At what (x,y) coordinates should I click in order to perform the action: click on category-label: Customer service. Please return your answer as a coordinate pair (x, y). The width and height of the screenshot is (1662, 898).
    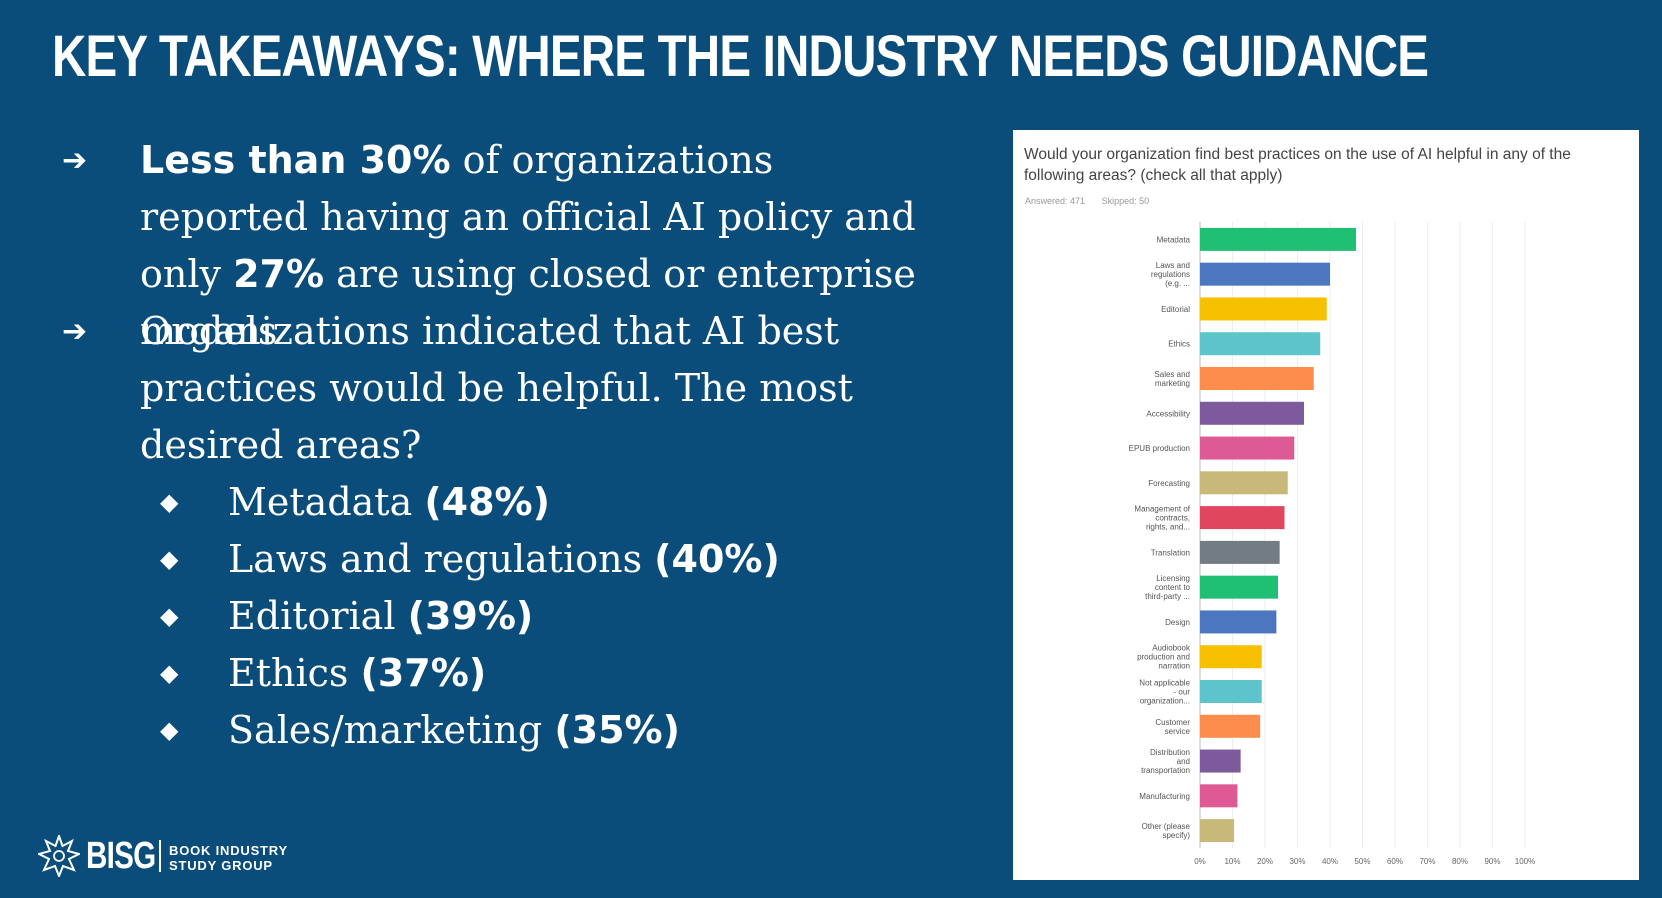
    Looking at the image, I should click on (1172, 727).